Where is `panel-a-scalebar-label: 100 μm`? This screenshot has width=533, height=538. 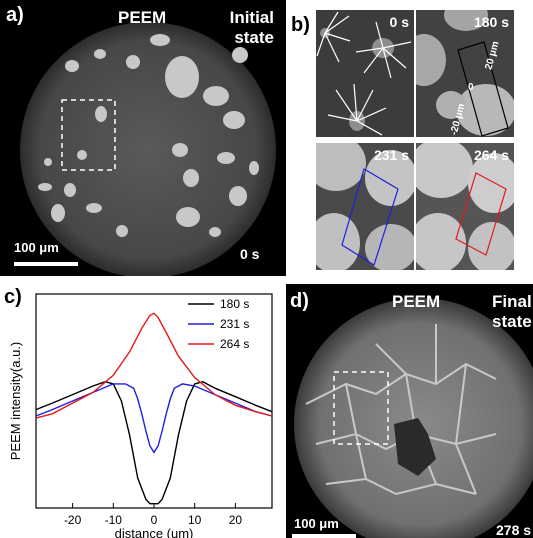
panel-a-scalebar-label: 100 μm is located at coordinates (36, 247).